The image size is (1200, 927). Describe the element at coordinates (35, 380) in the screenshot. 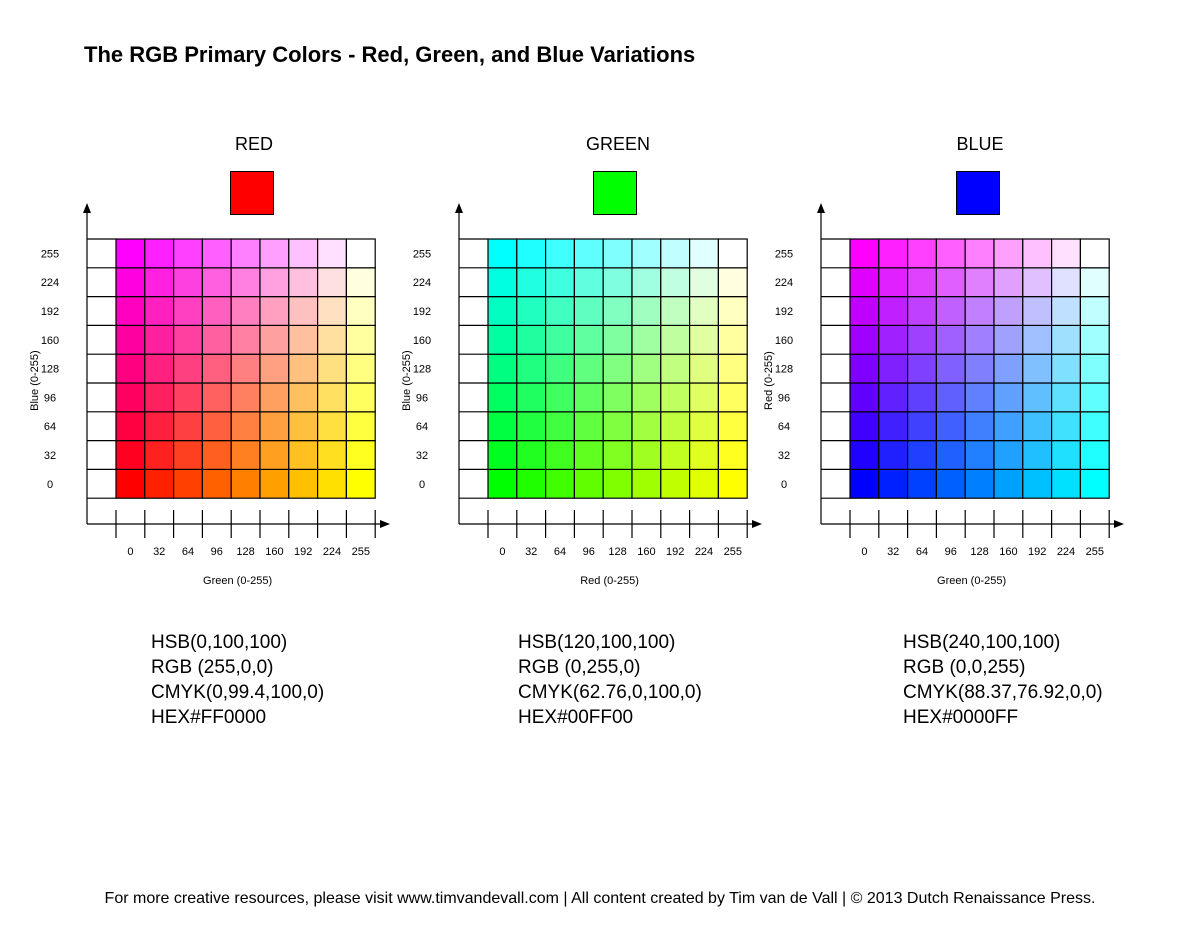

I see `y-axis-title: Blue (0-255)` at that location.